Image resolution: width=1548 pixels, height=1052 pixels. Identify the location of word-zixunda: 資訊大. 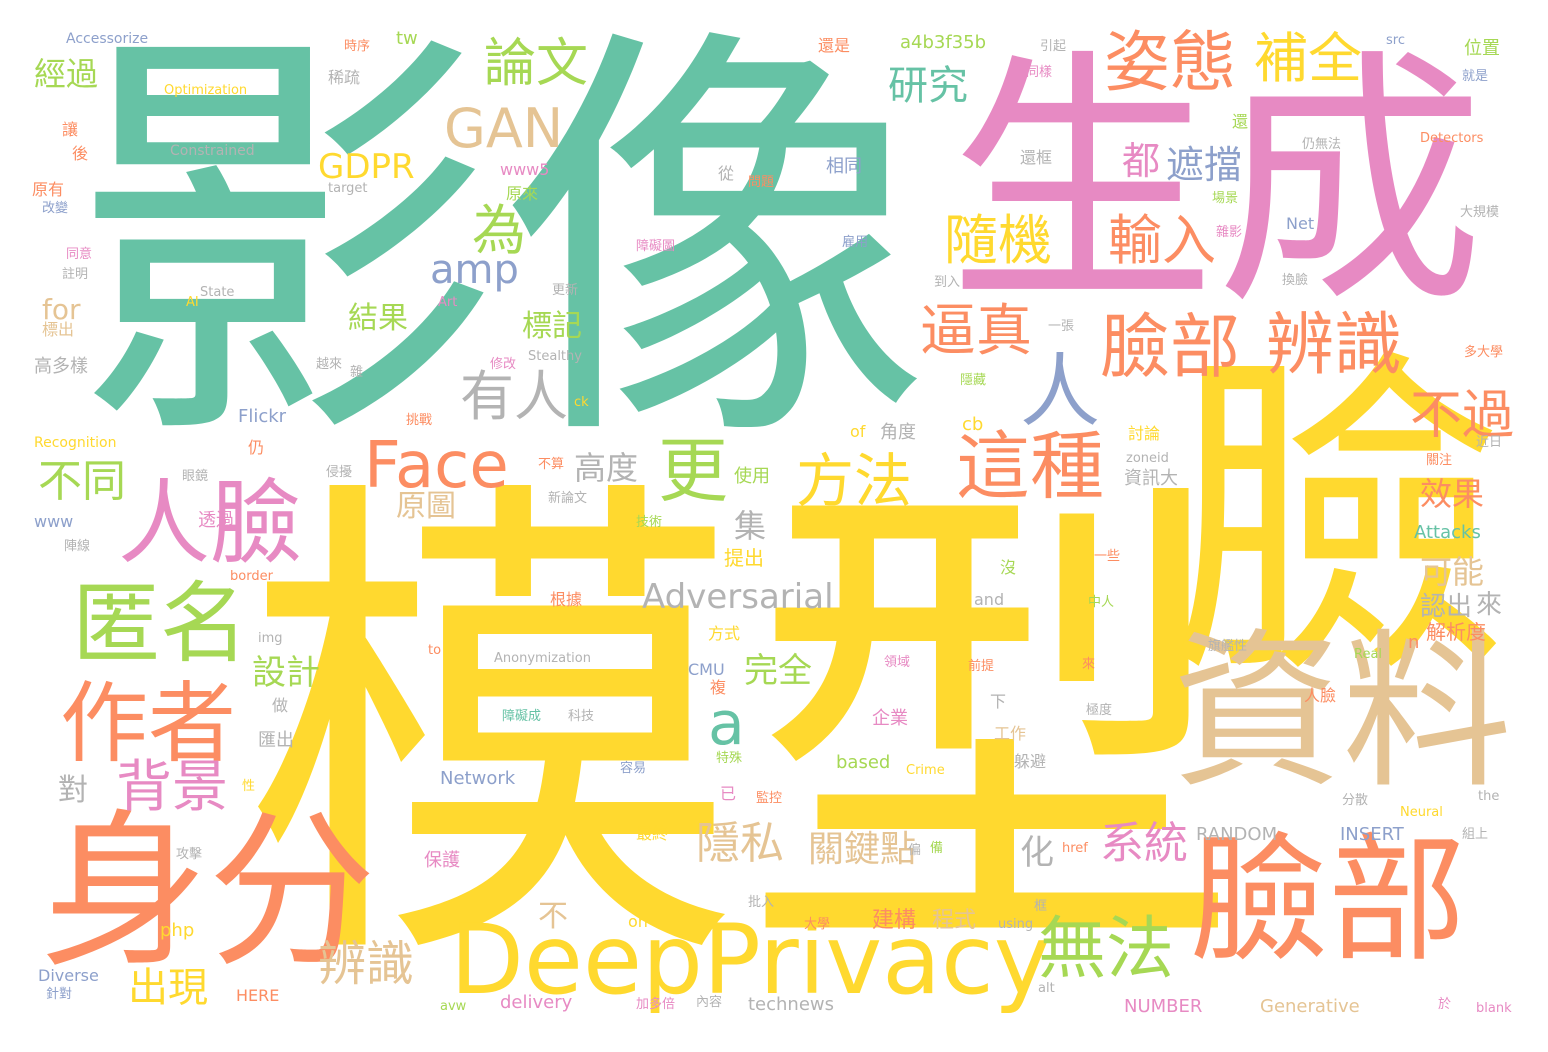
(1151, 478).